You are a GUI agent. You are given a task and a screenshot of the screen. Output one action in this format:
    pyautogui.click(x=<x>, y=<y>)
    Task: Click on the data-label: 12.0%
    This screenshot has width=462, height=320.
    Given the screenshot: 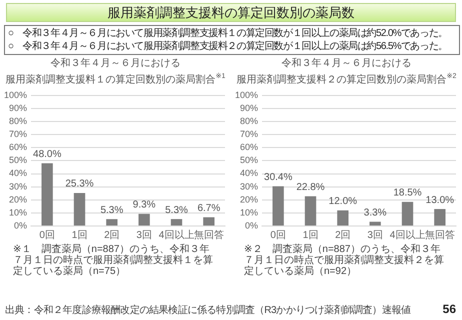 What is the action you would take?
    pyautogui.click(x=343, y=202)
    